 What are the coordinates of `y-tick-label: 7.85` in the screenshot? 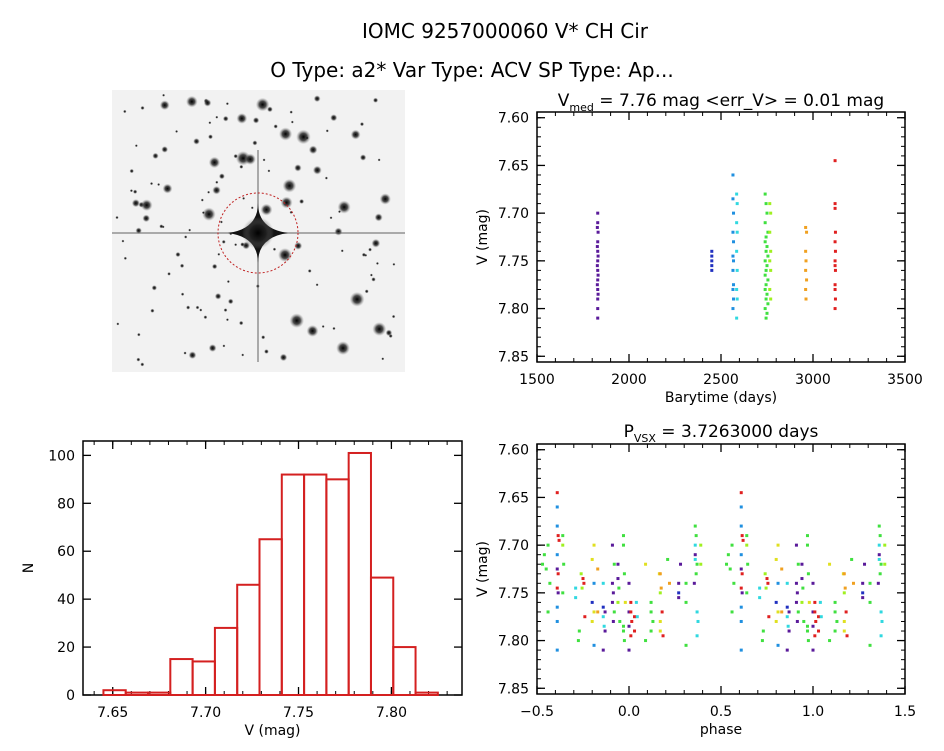 It's located at (513, 357).